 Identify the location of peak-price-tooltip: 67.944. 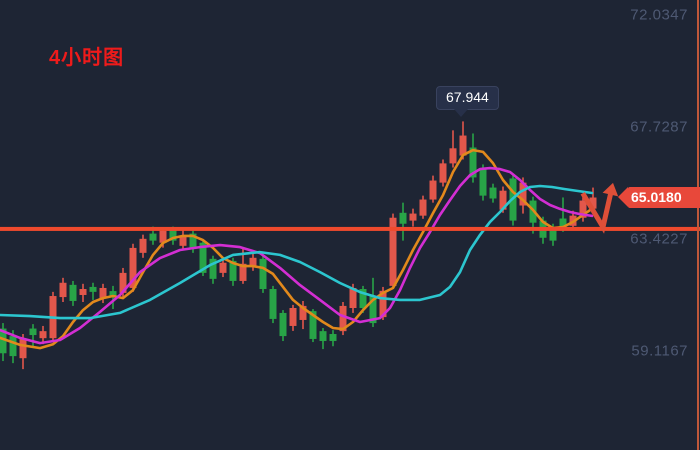
(467, 101).